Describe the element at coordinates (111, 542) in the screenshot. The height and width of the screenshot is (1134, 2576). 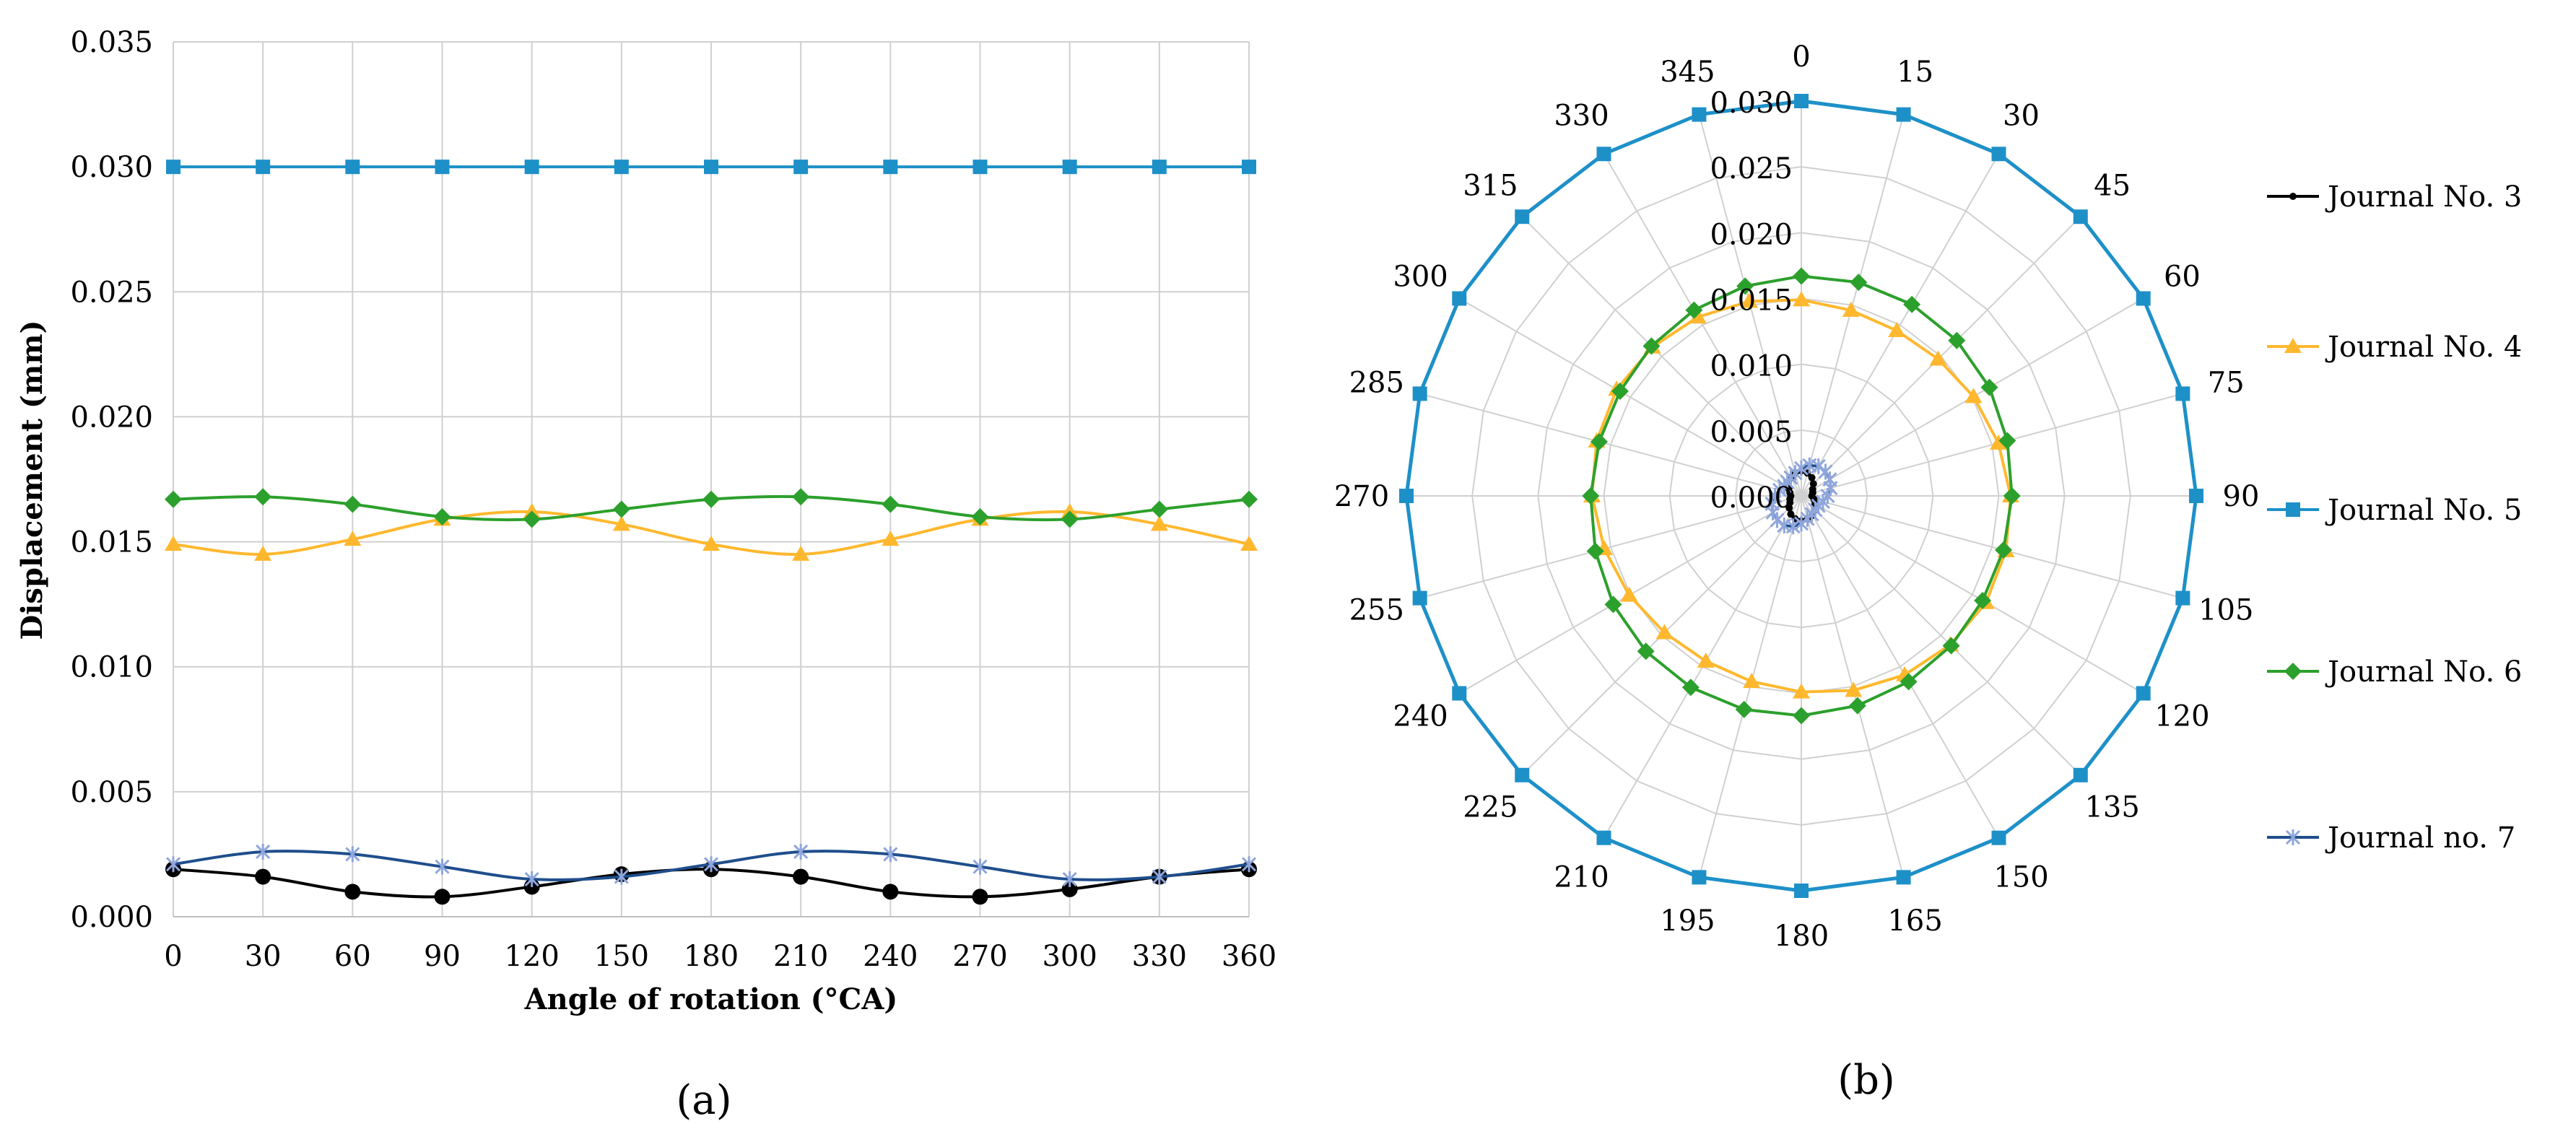
I see `y-tick-label: 0.015` at that location.